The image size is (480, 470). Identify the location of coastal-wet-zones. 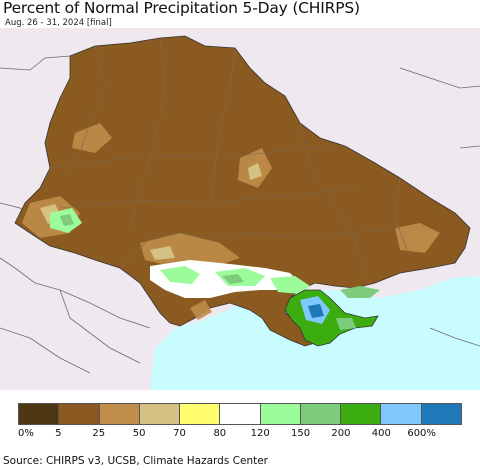
(180, 253).